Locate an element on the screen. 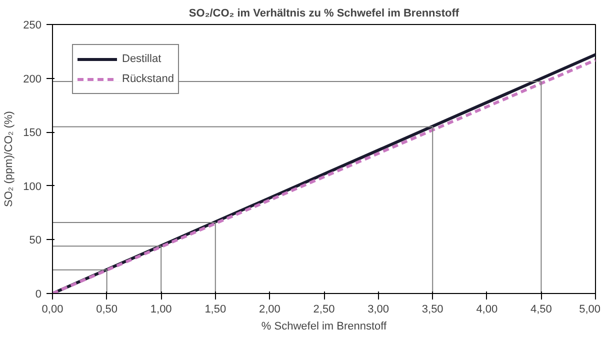  x-tick-label: 1,00 is located at coordinates (161, 310).